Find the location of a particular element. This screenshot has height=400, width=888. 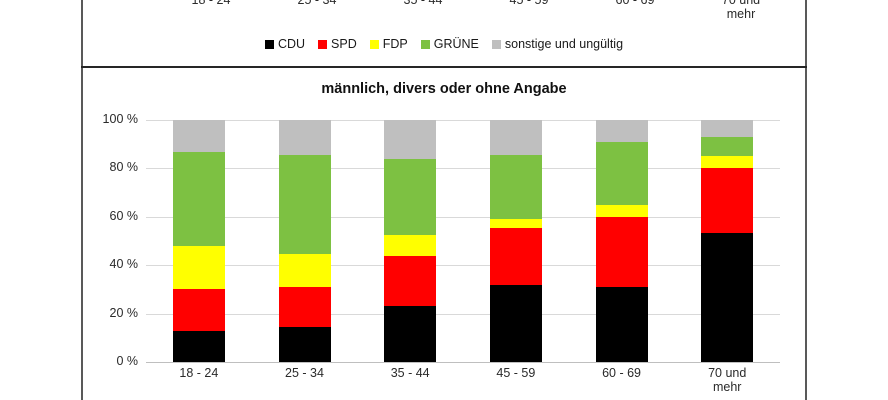

frame-border-left is located at coordinates (82, 200).